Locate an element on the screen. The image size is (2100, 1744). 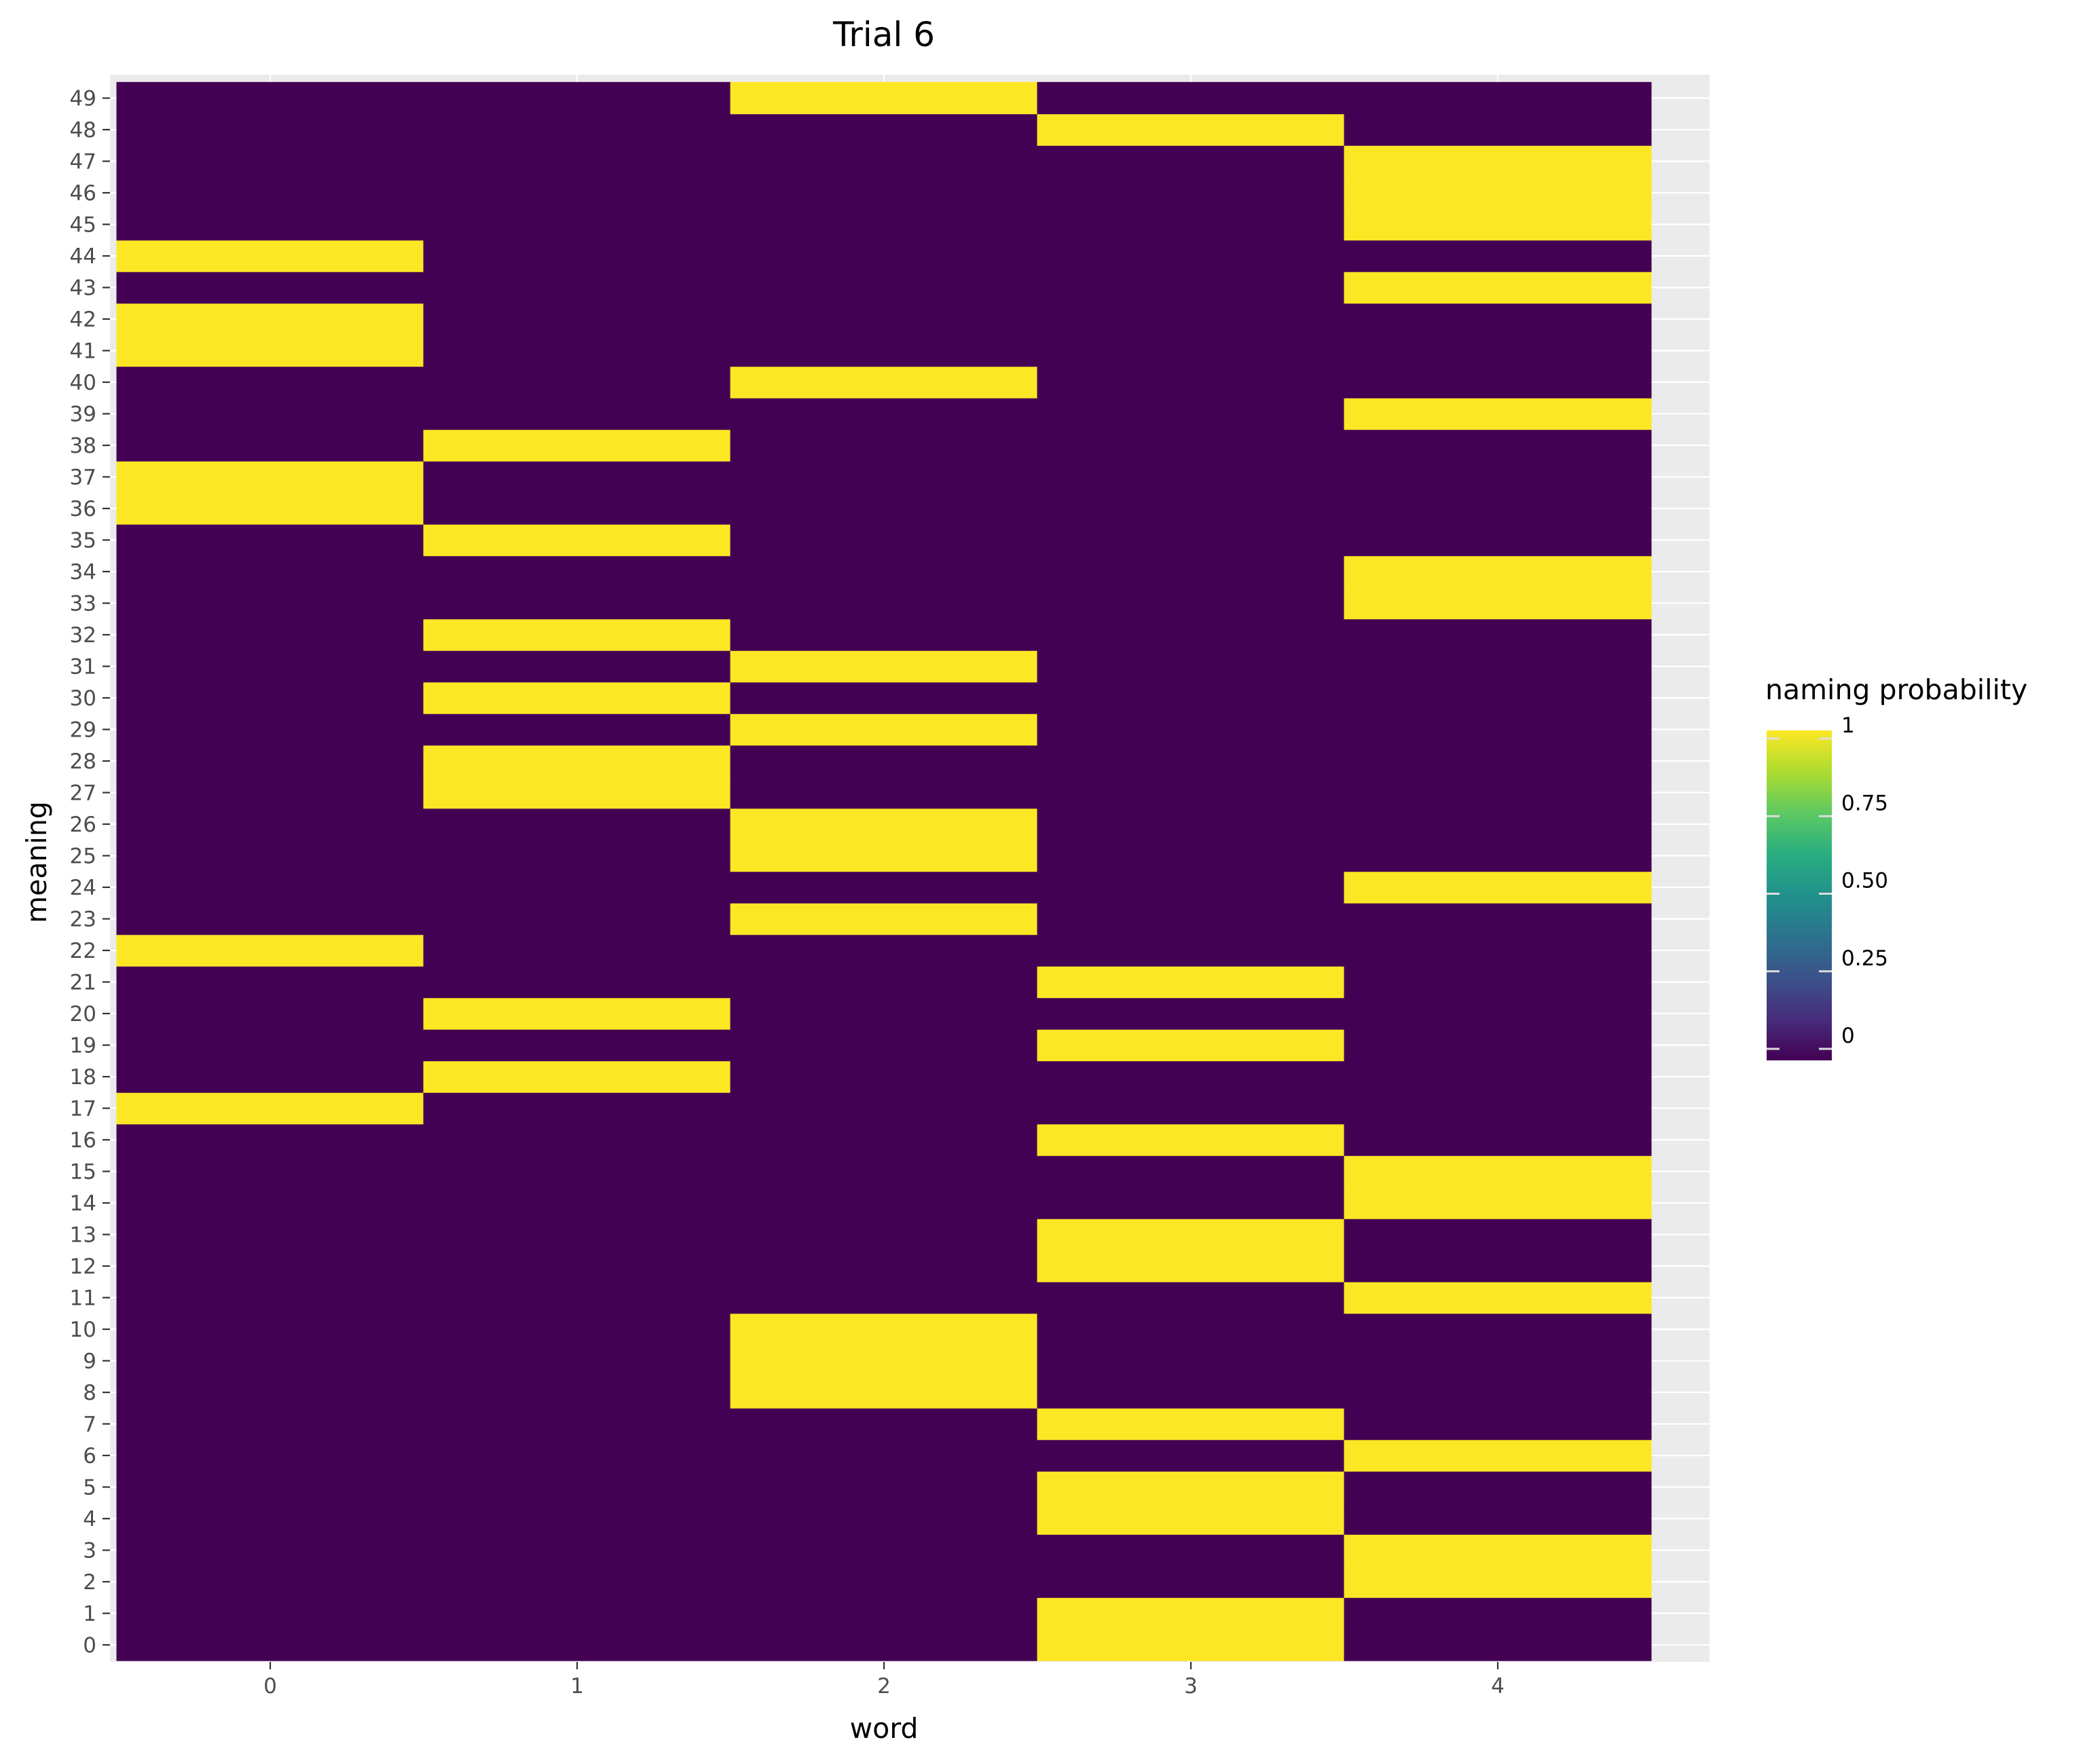
y-tick-label: 1 is located at coordinates (89, 1615).